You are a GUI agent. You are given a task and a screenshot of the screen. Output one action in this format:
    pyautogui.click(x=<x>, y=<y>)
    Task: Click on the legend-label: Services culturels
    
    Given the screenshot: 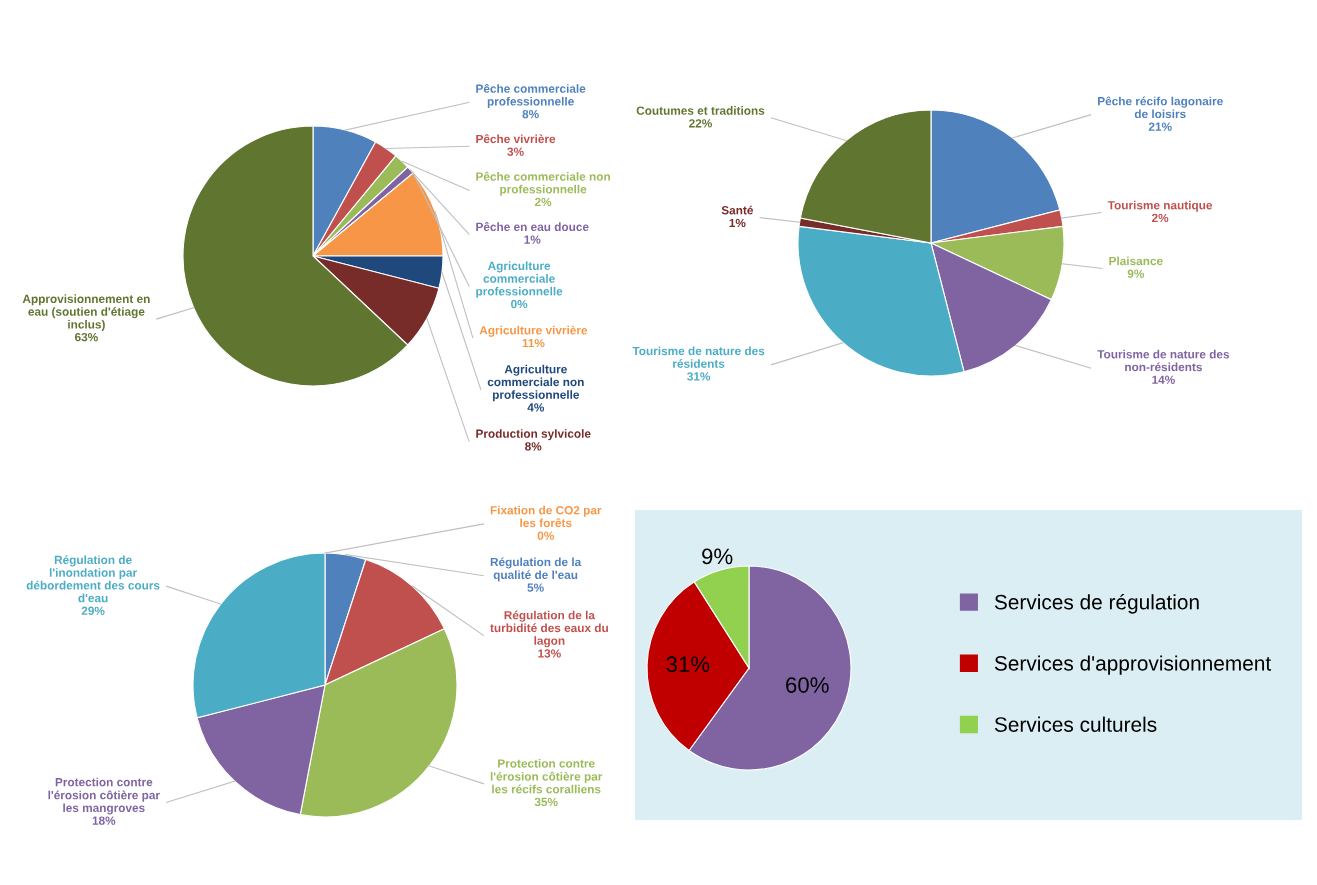 What is the action you would take?
    pyautogui.click(x=1075, y=724)
    